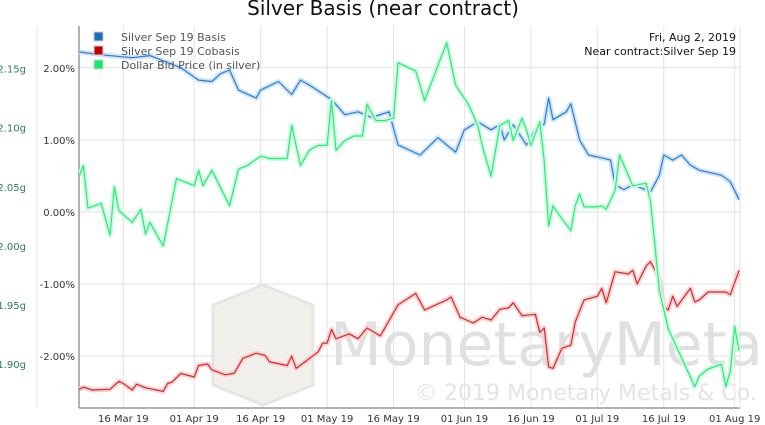 The width and height of the screenshot is (765, 425). What do you see at coordinates (98, 64) in the screenshot?
I see `legend-swatch-dollar` at bounding box center [98, 64].